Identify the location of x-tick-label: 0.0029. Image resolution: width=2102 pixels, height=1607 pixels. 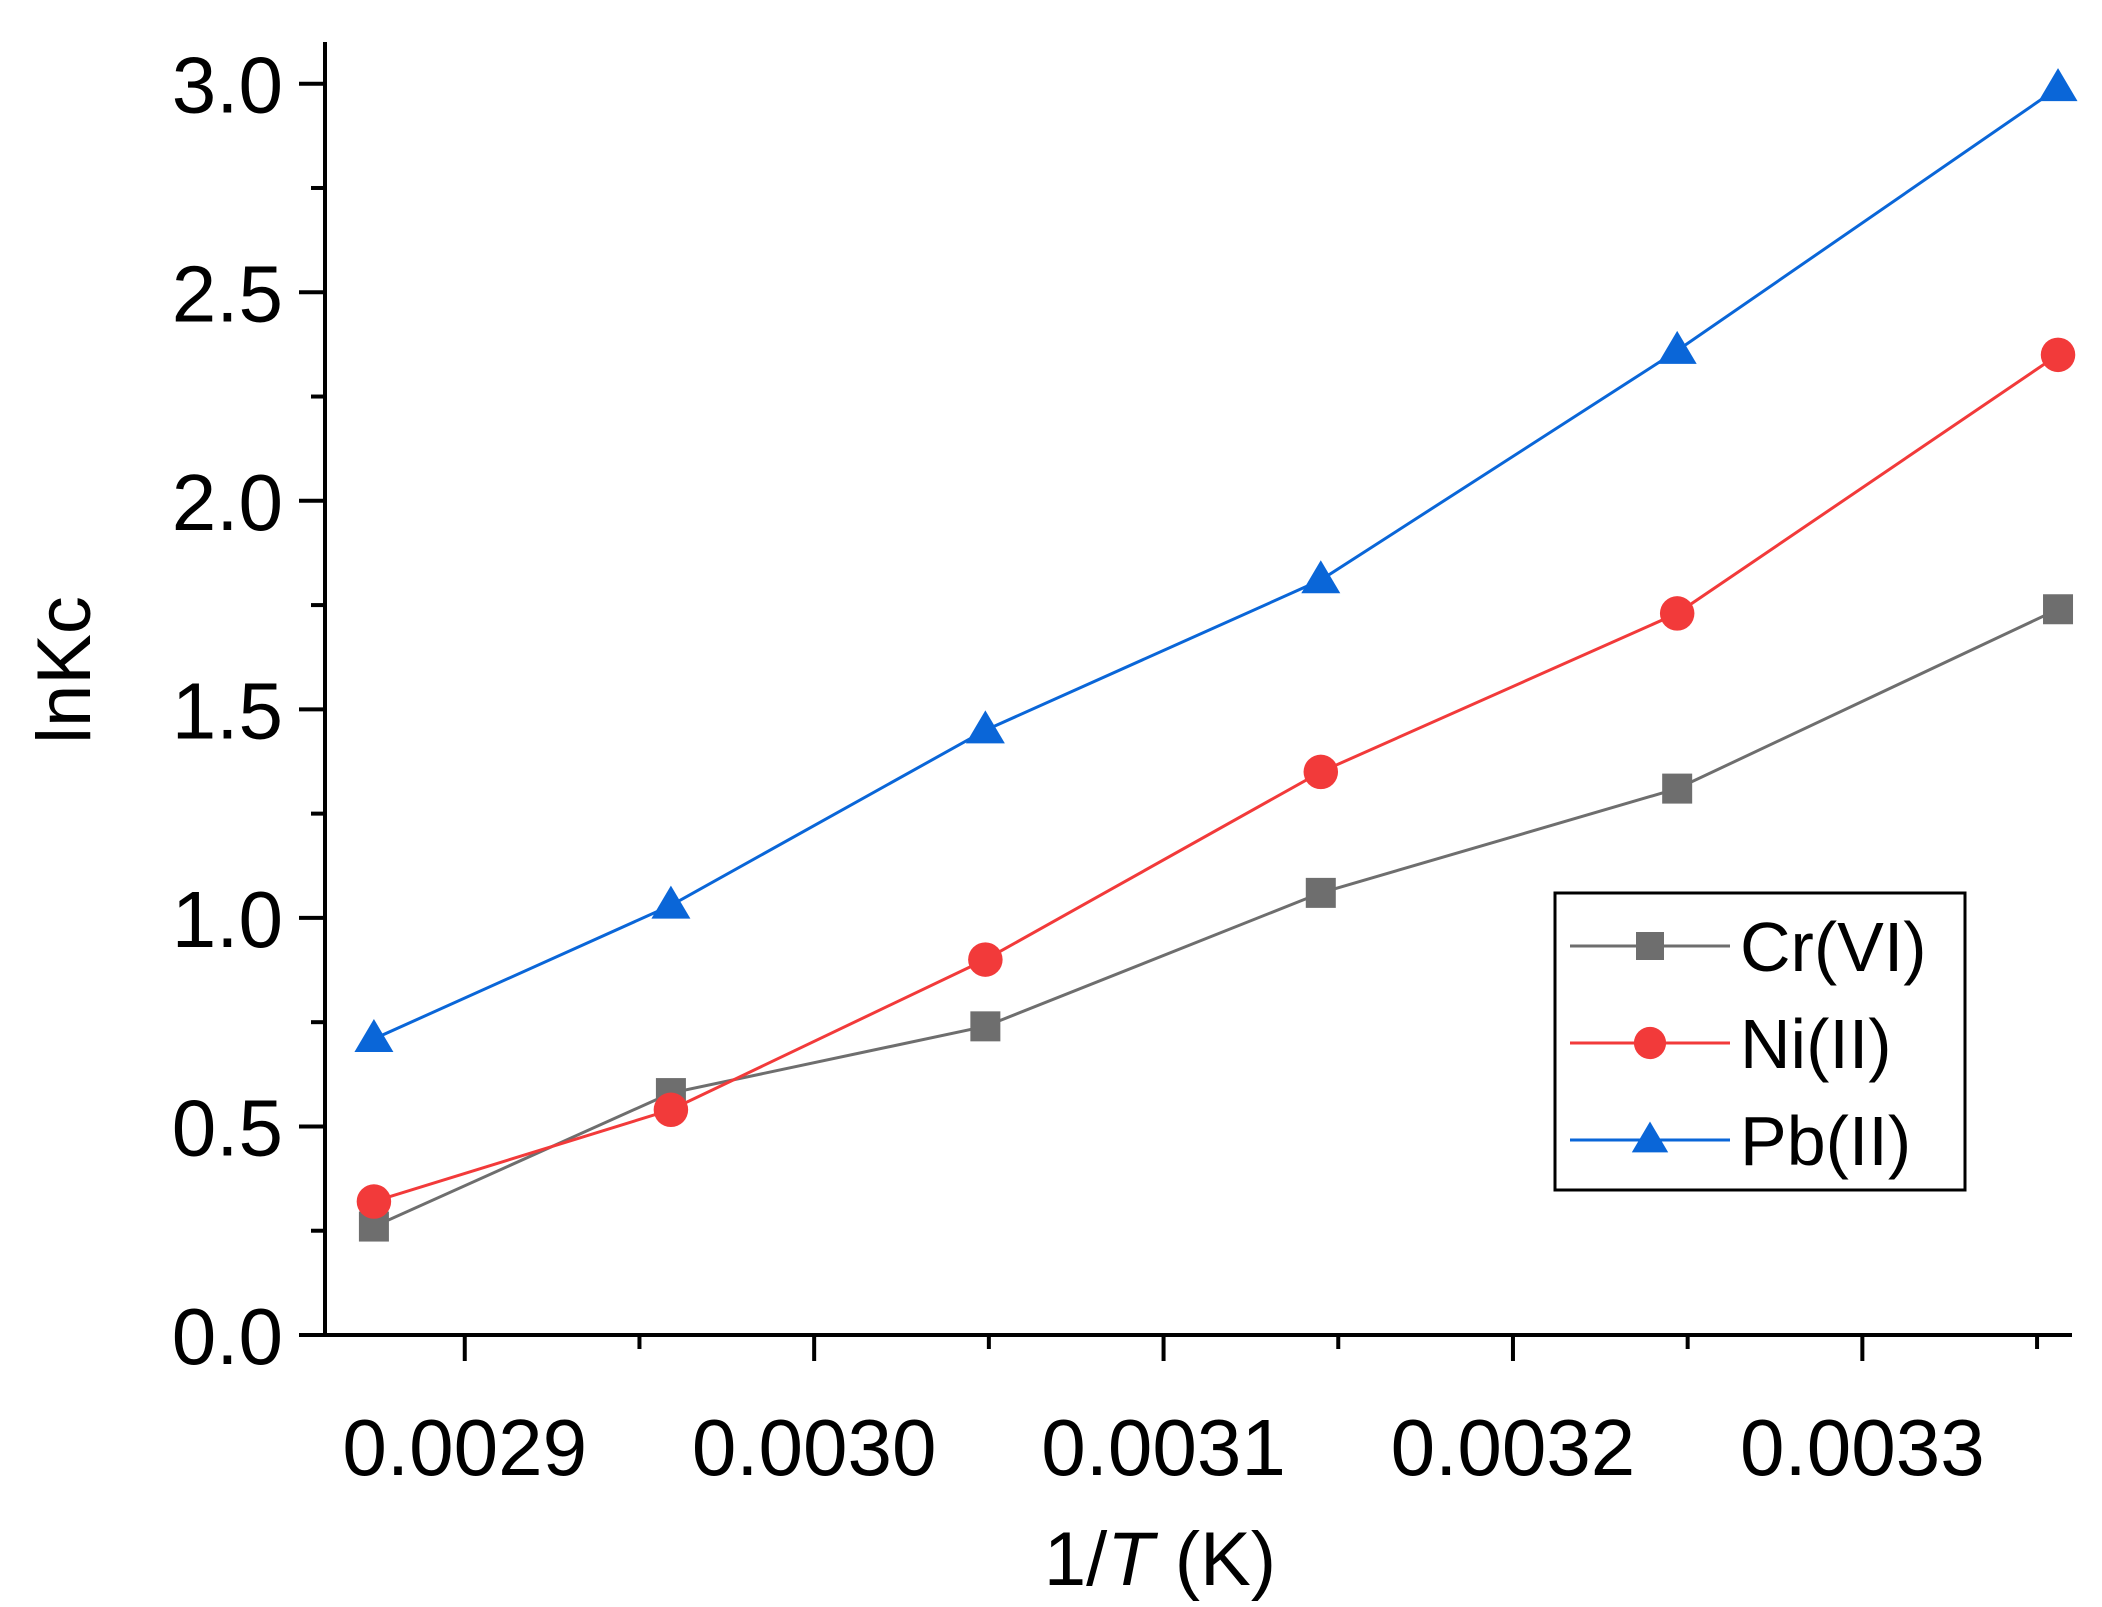
(464, 1447).